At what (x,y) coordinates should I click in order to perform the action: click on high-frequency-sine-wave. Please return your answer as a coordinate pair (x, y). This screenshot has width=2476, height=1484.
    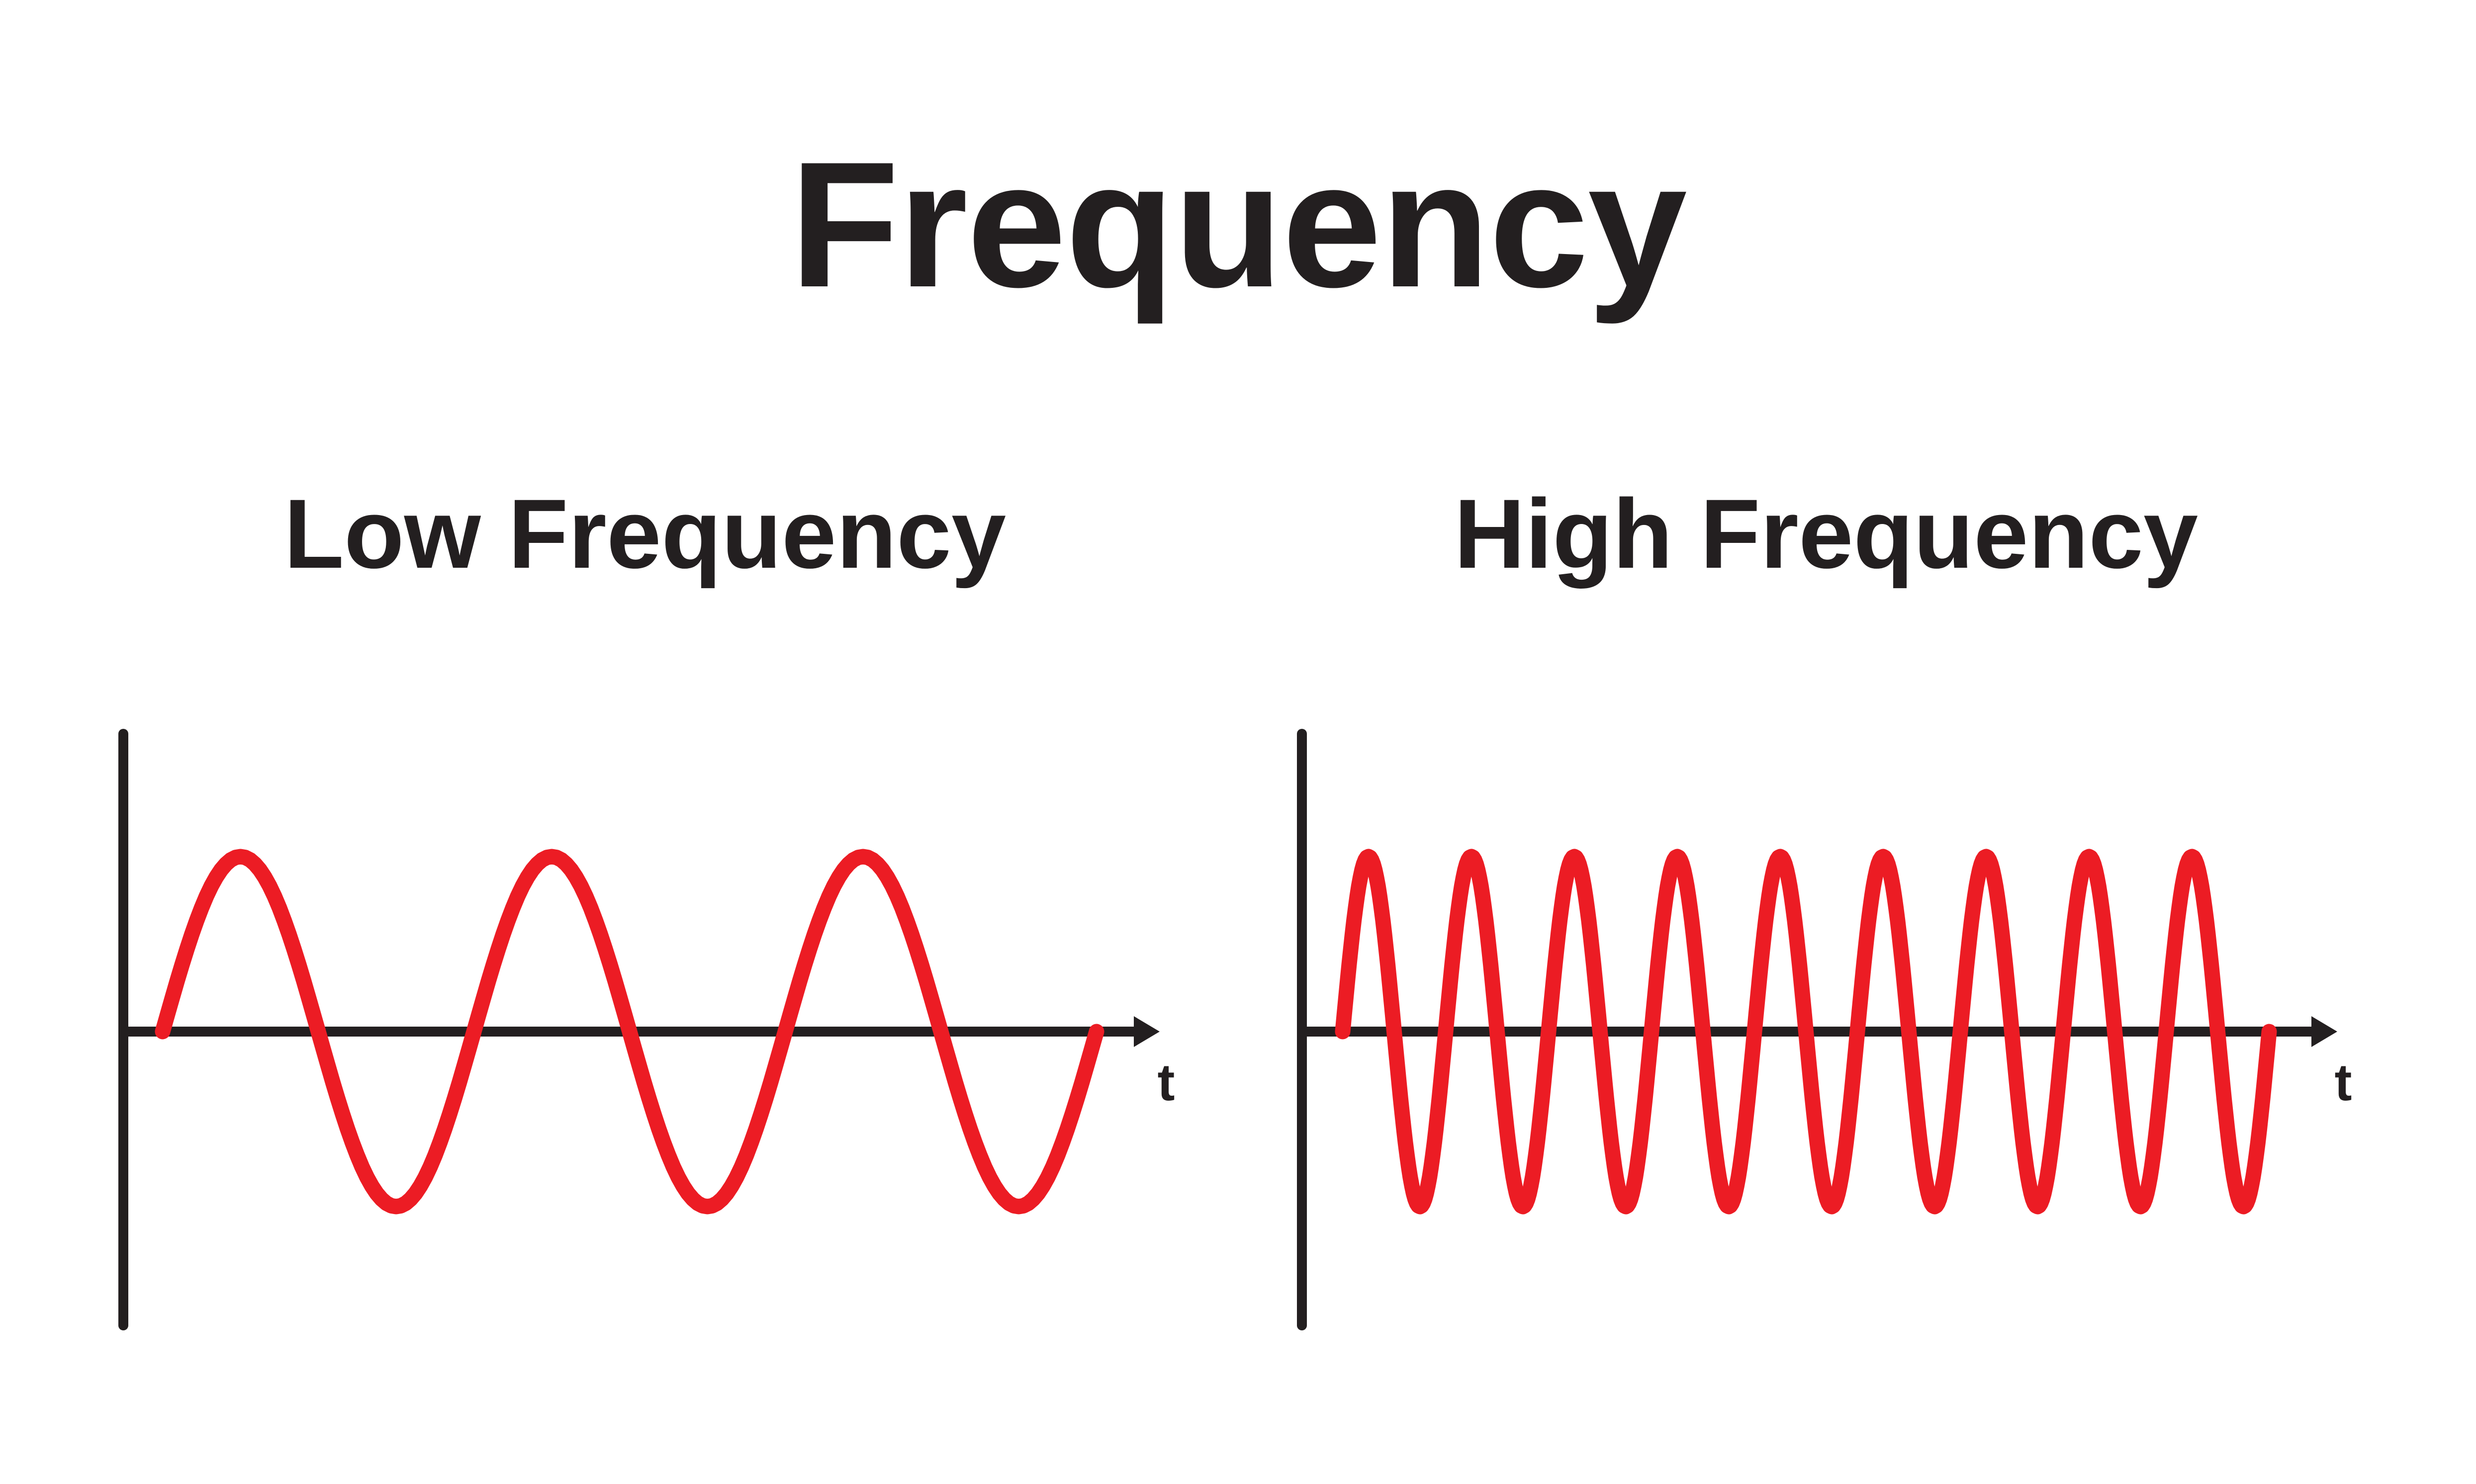
    Looking at the image, I should click on (1806, 1032).